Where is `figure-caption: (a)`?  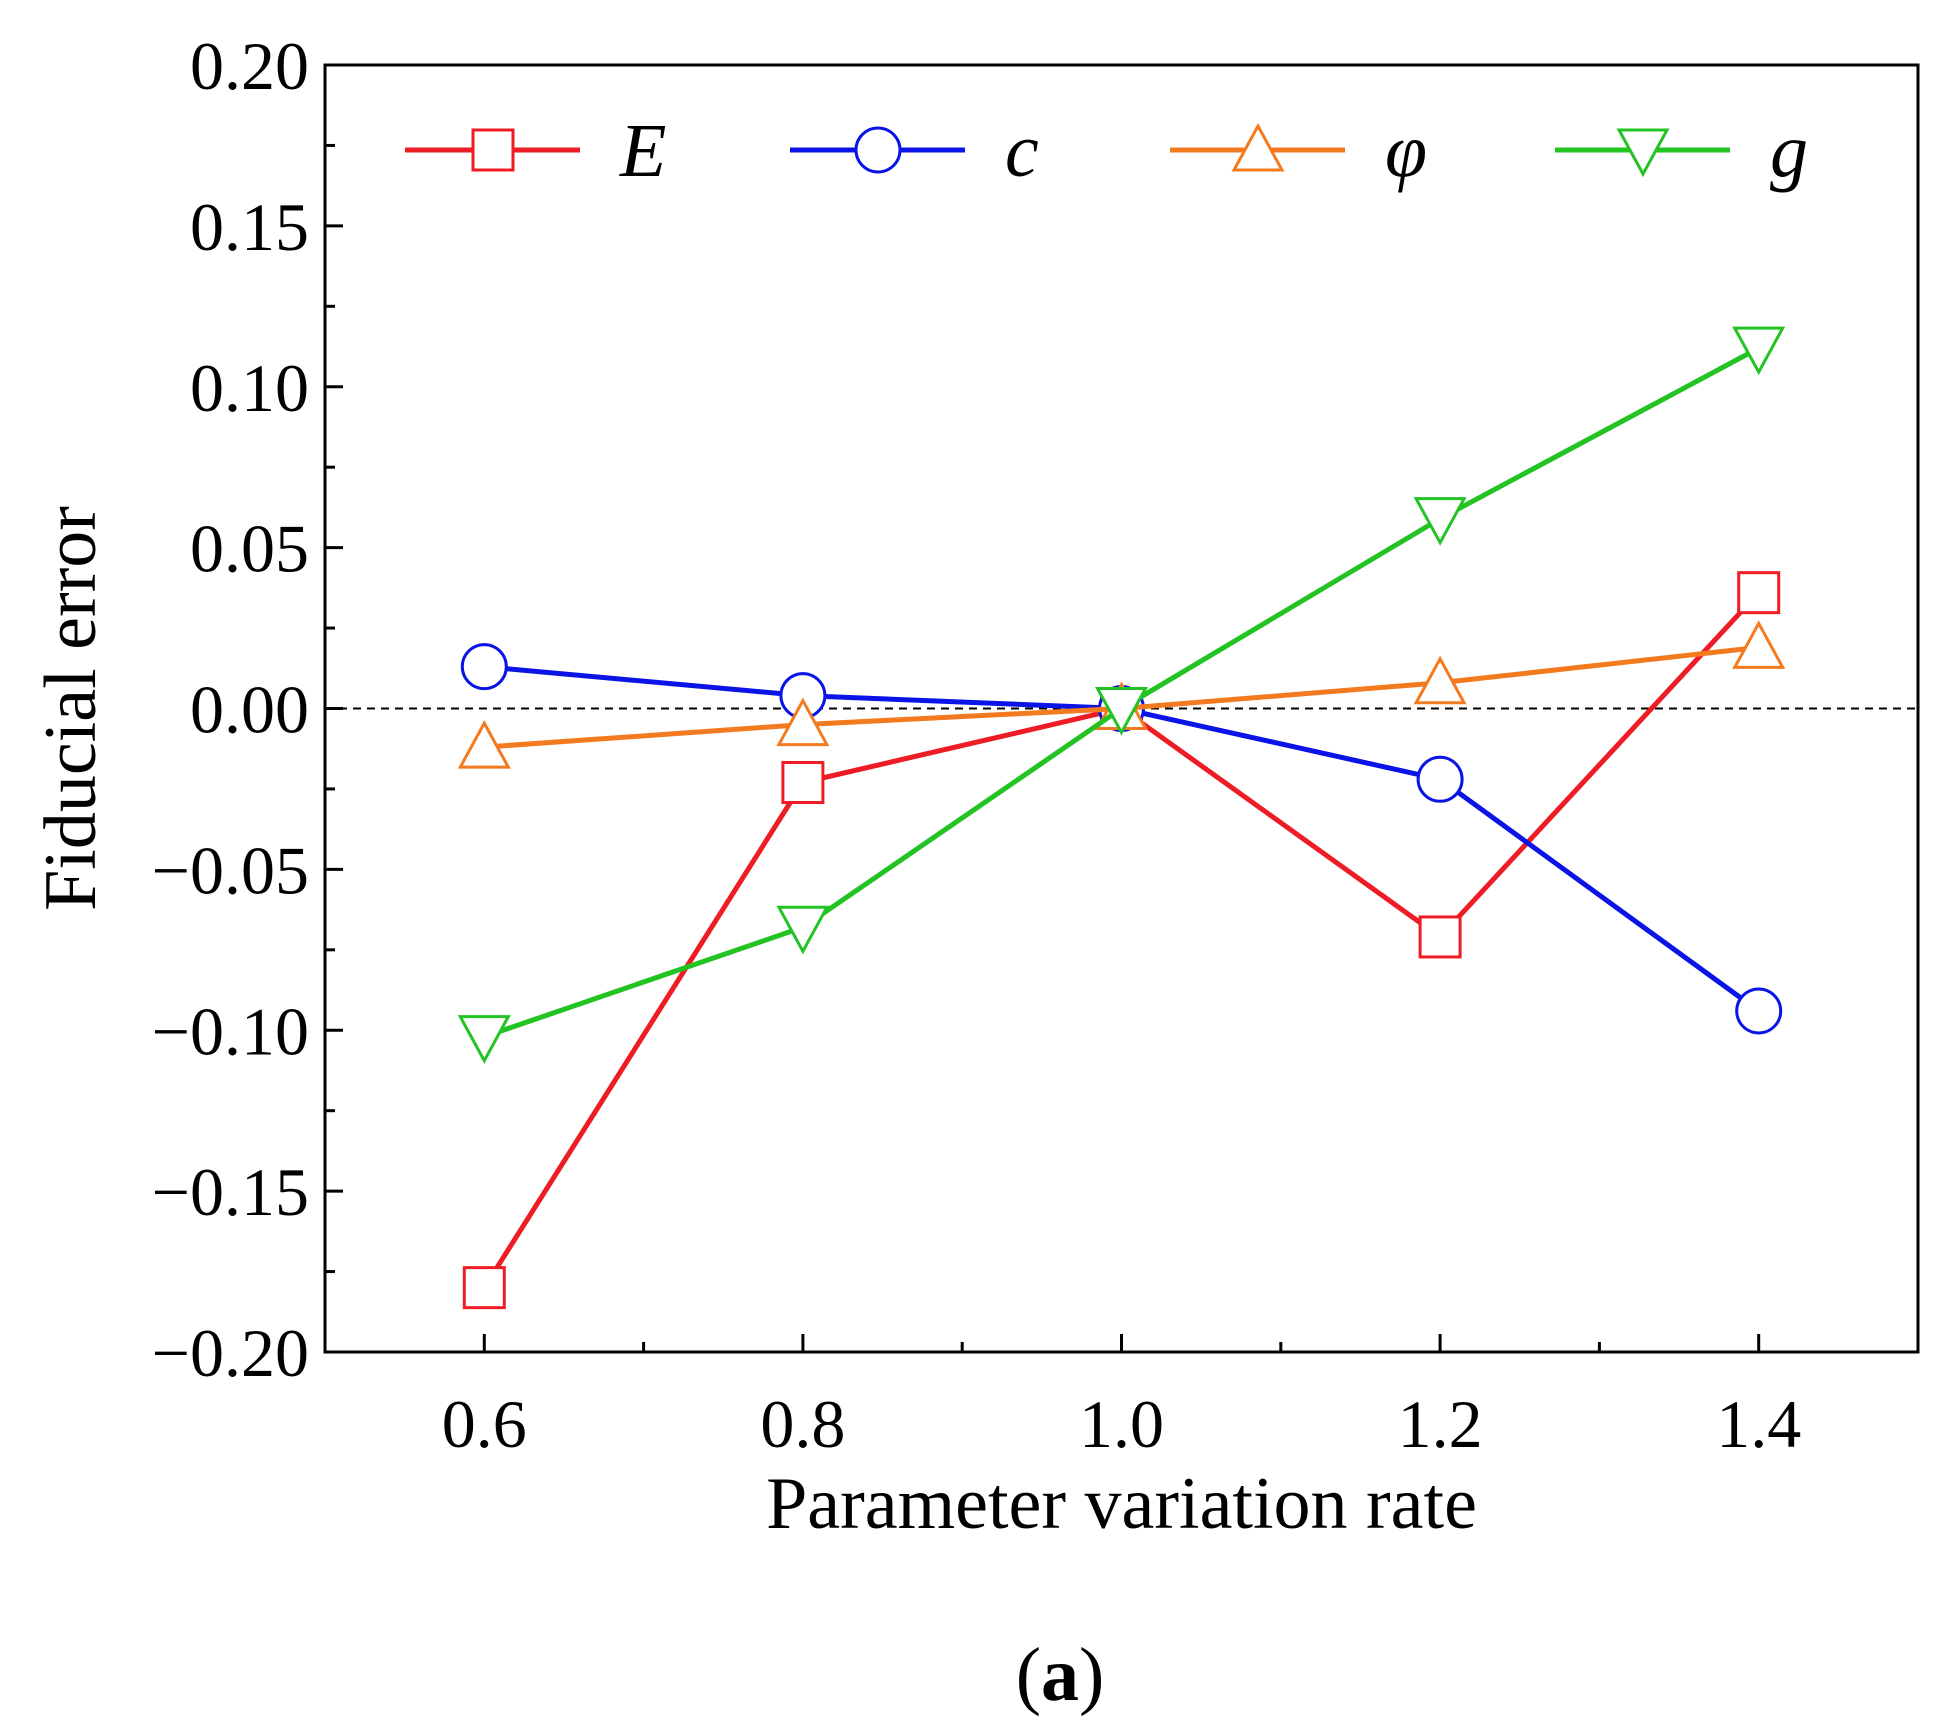 figure-caption: (a) is located at coordinates (1060, 1675).